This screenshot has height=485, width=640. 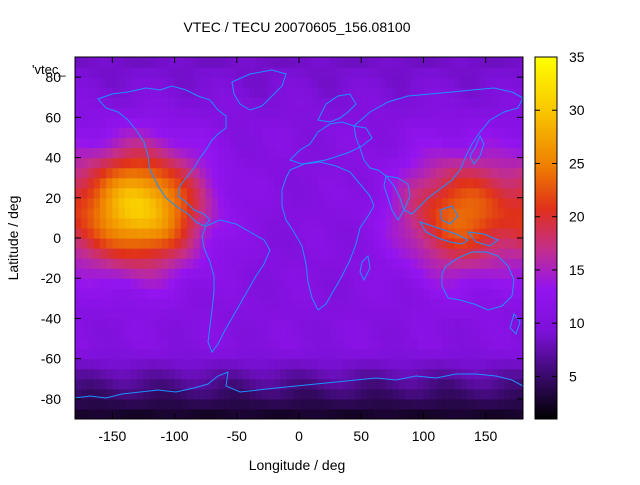 I want to click on coast-africa, so click(x=328, y=236).